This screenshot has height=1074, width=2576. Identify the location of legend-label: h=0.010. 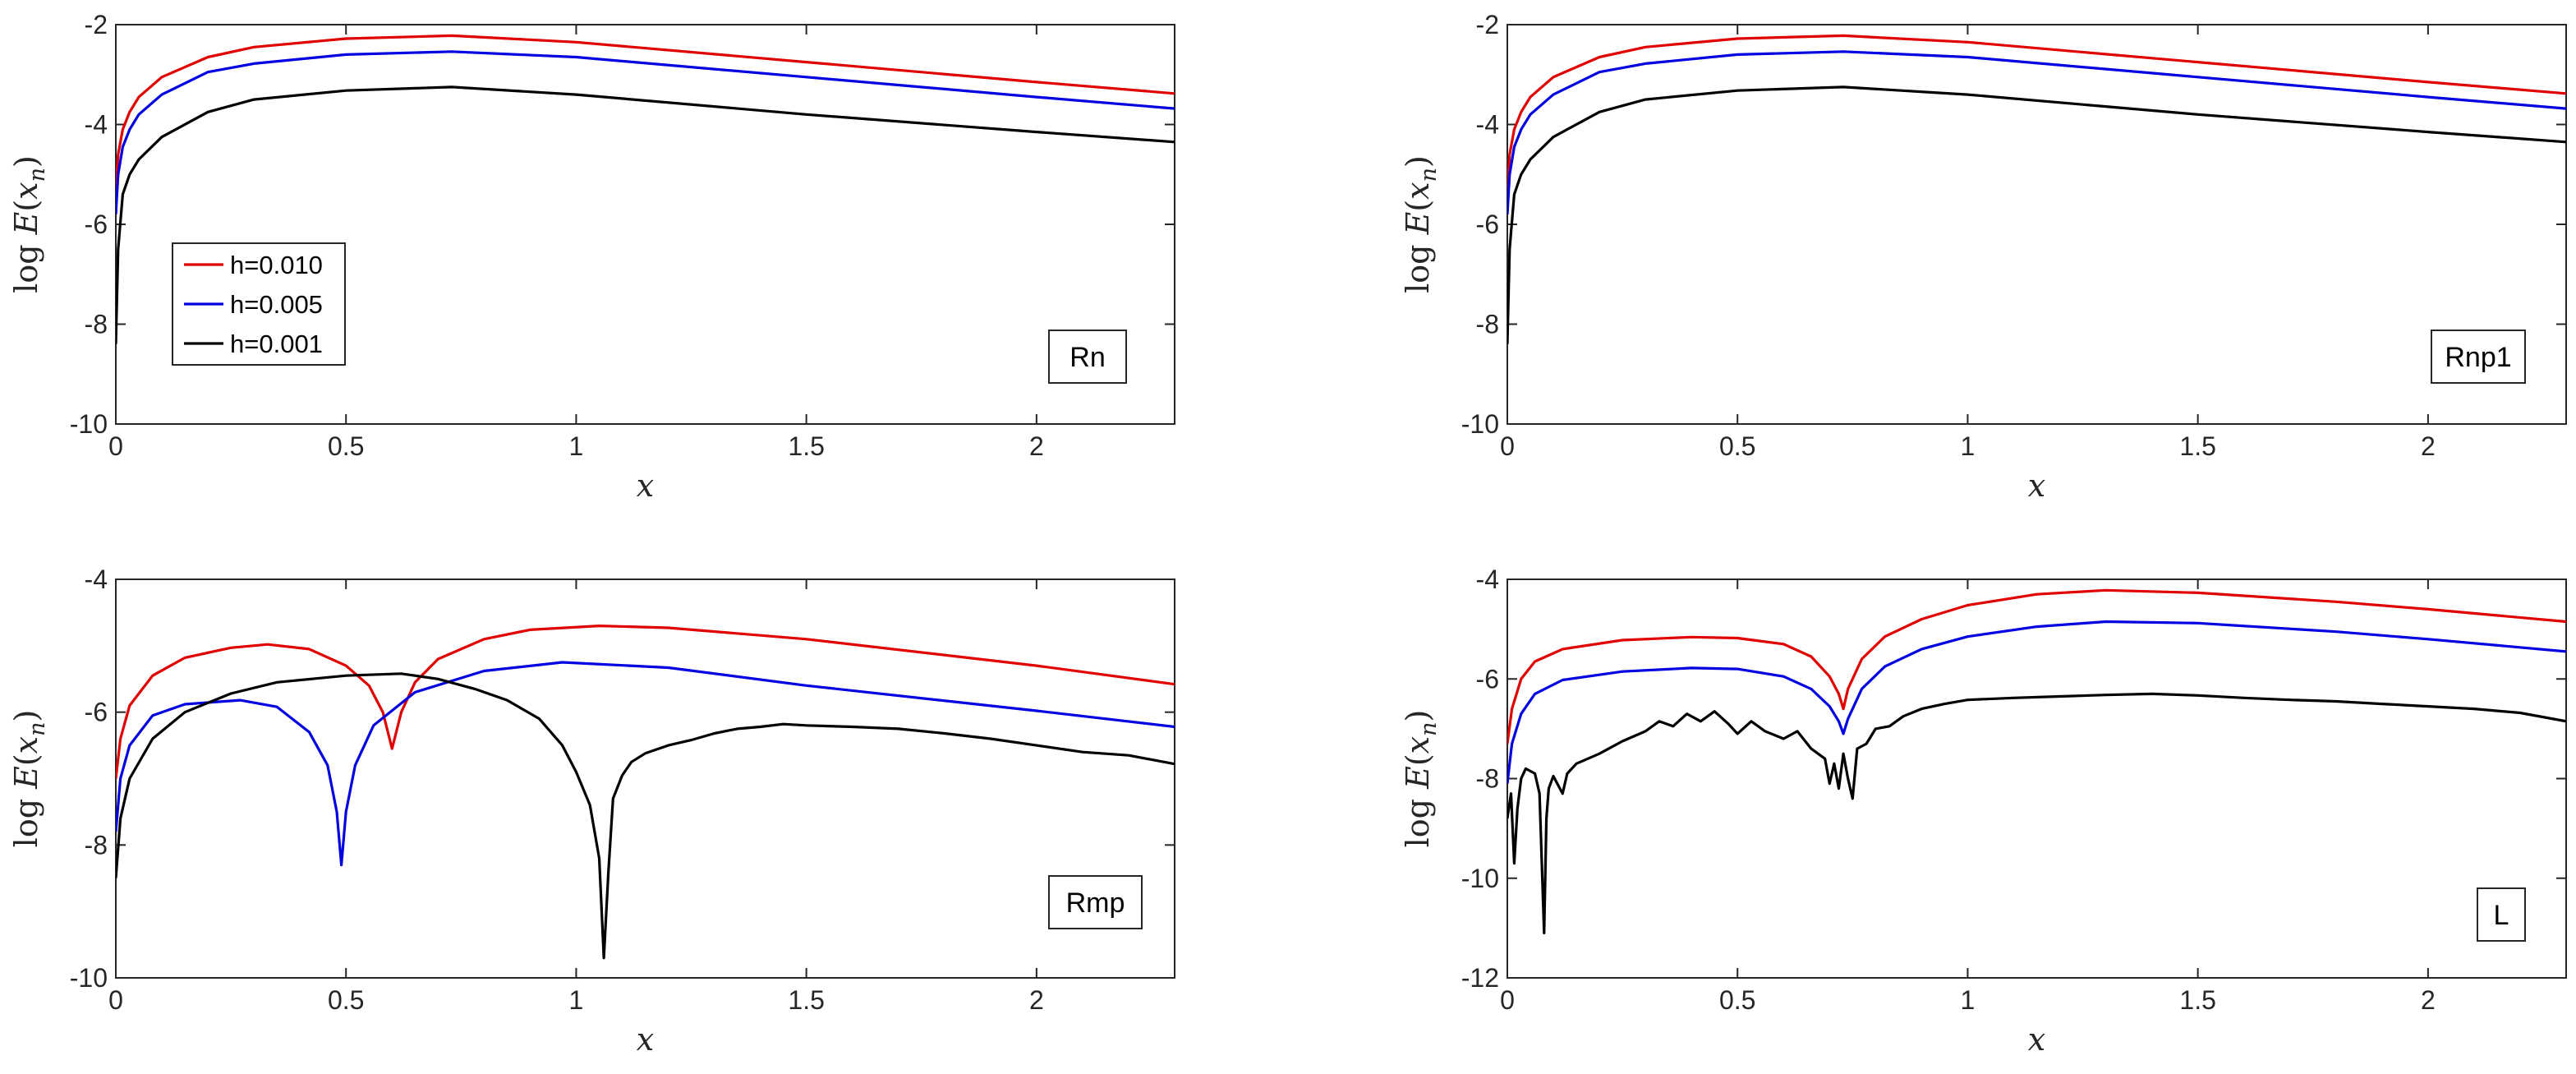
(276, 265).